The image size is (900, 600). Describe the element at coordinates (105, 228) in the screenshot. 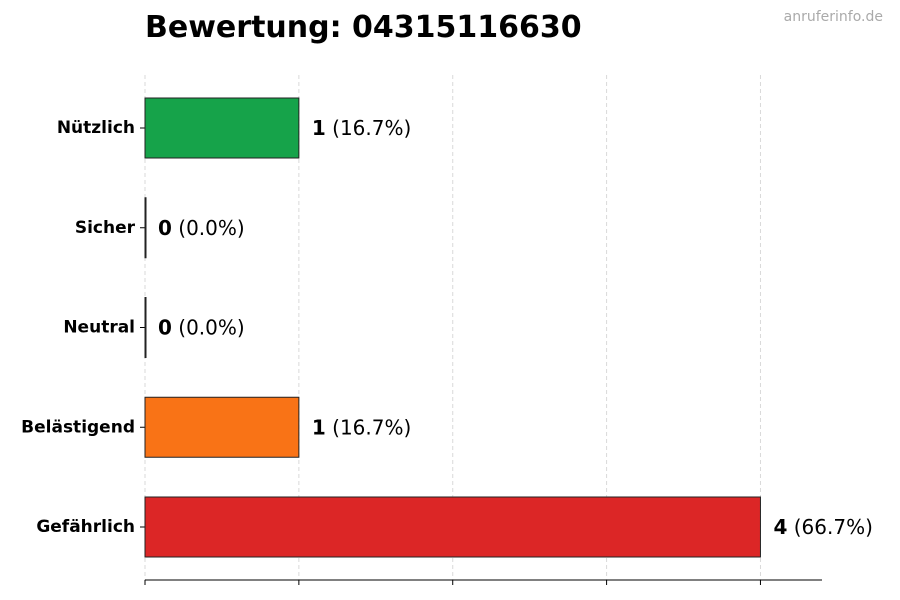

I see `category-label: Sicher` at that location.